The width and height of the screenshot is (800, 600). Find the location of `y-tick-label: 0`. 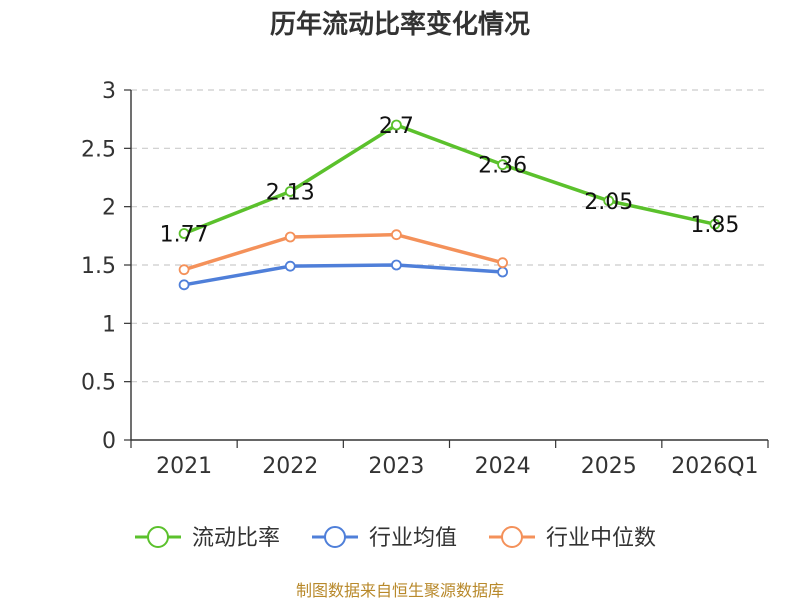

y-tick-label: 0 is located at coordinates (109, 441).